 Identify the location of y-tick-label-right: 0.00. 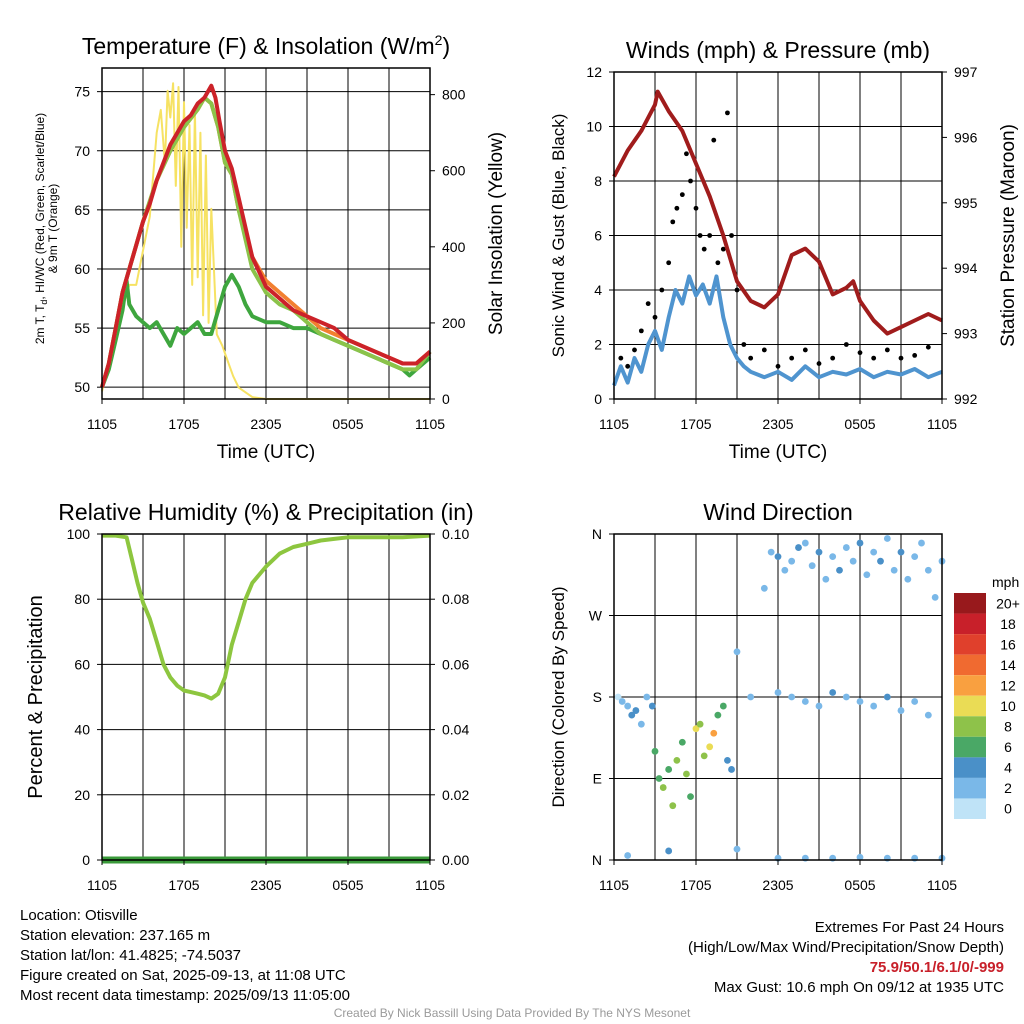
(455, 860).